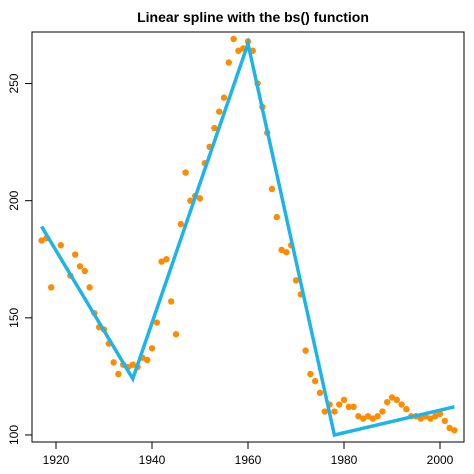 The height and width of the screenshot is (474, 474). Describe the element at coordinates (344, 460) in the screenshot. I see `x-tick-label: 1980` at that location.